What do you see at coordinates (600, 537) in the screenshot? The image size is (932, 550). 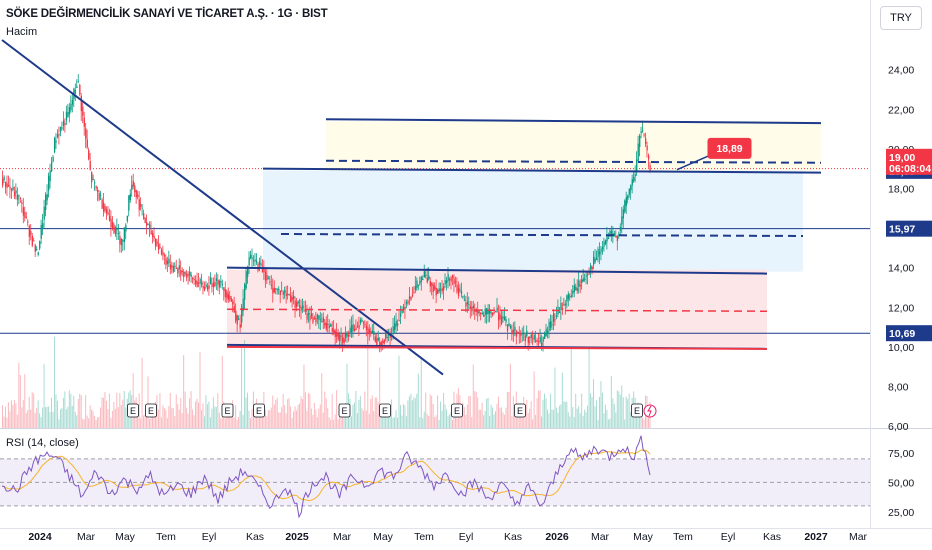 I see `time-tick-label: Mar` at bounding box center [600, 537].